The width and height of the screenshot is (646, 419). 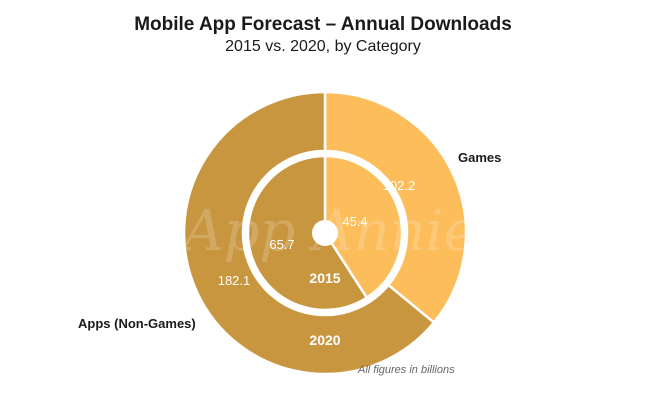 I want to click on inner-ring-2015, so click(x=325, y=233).